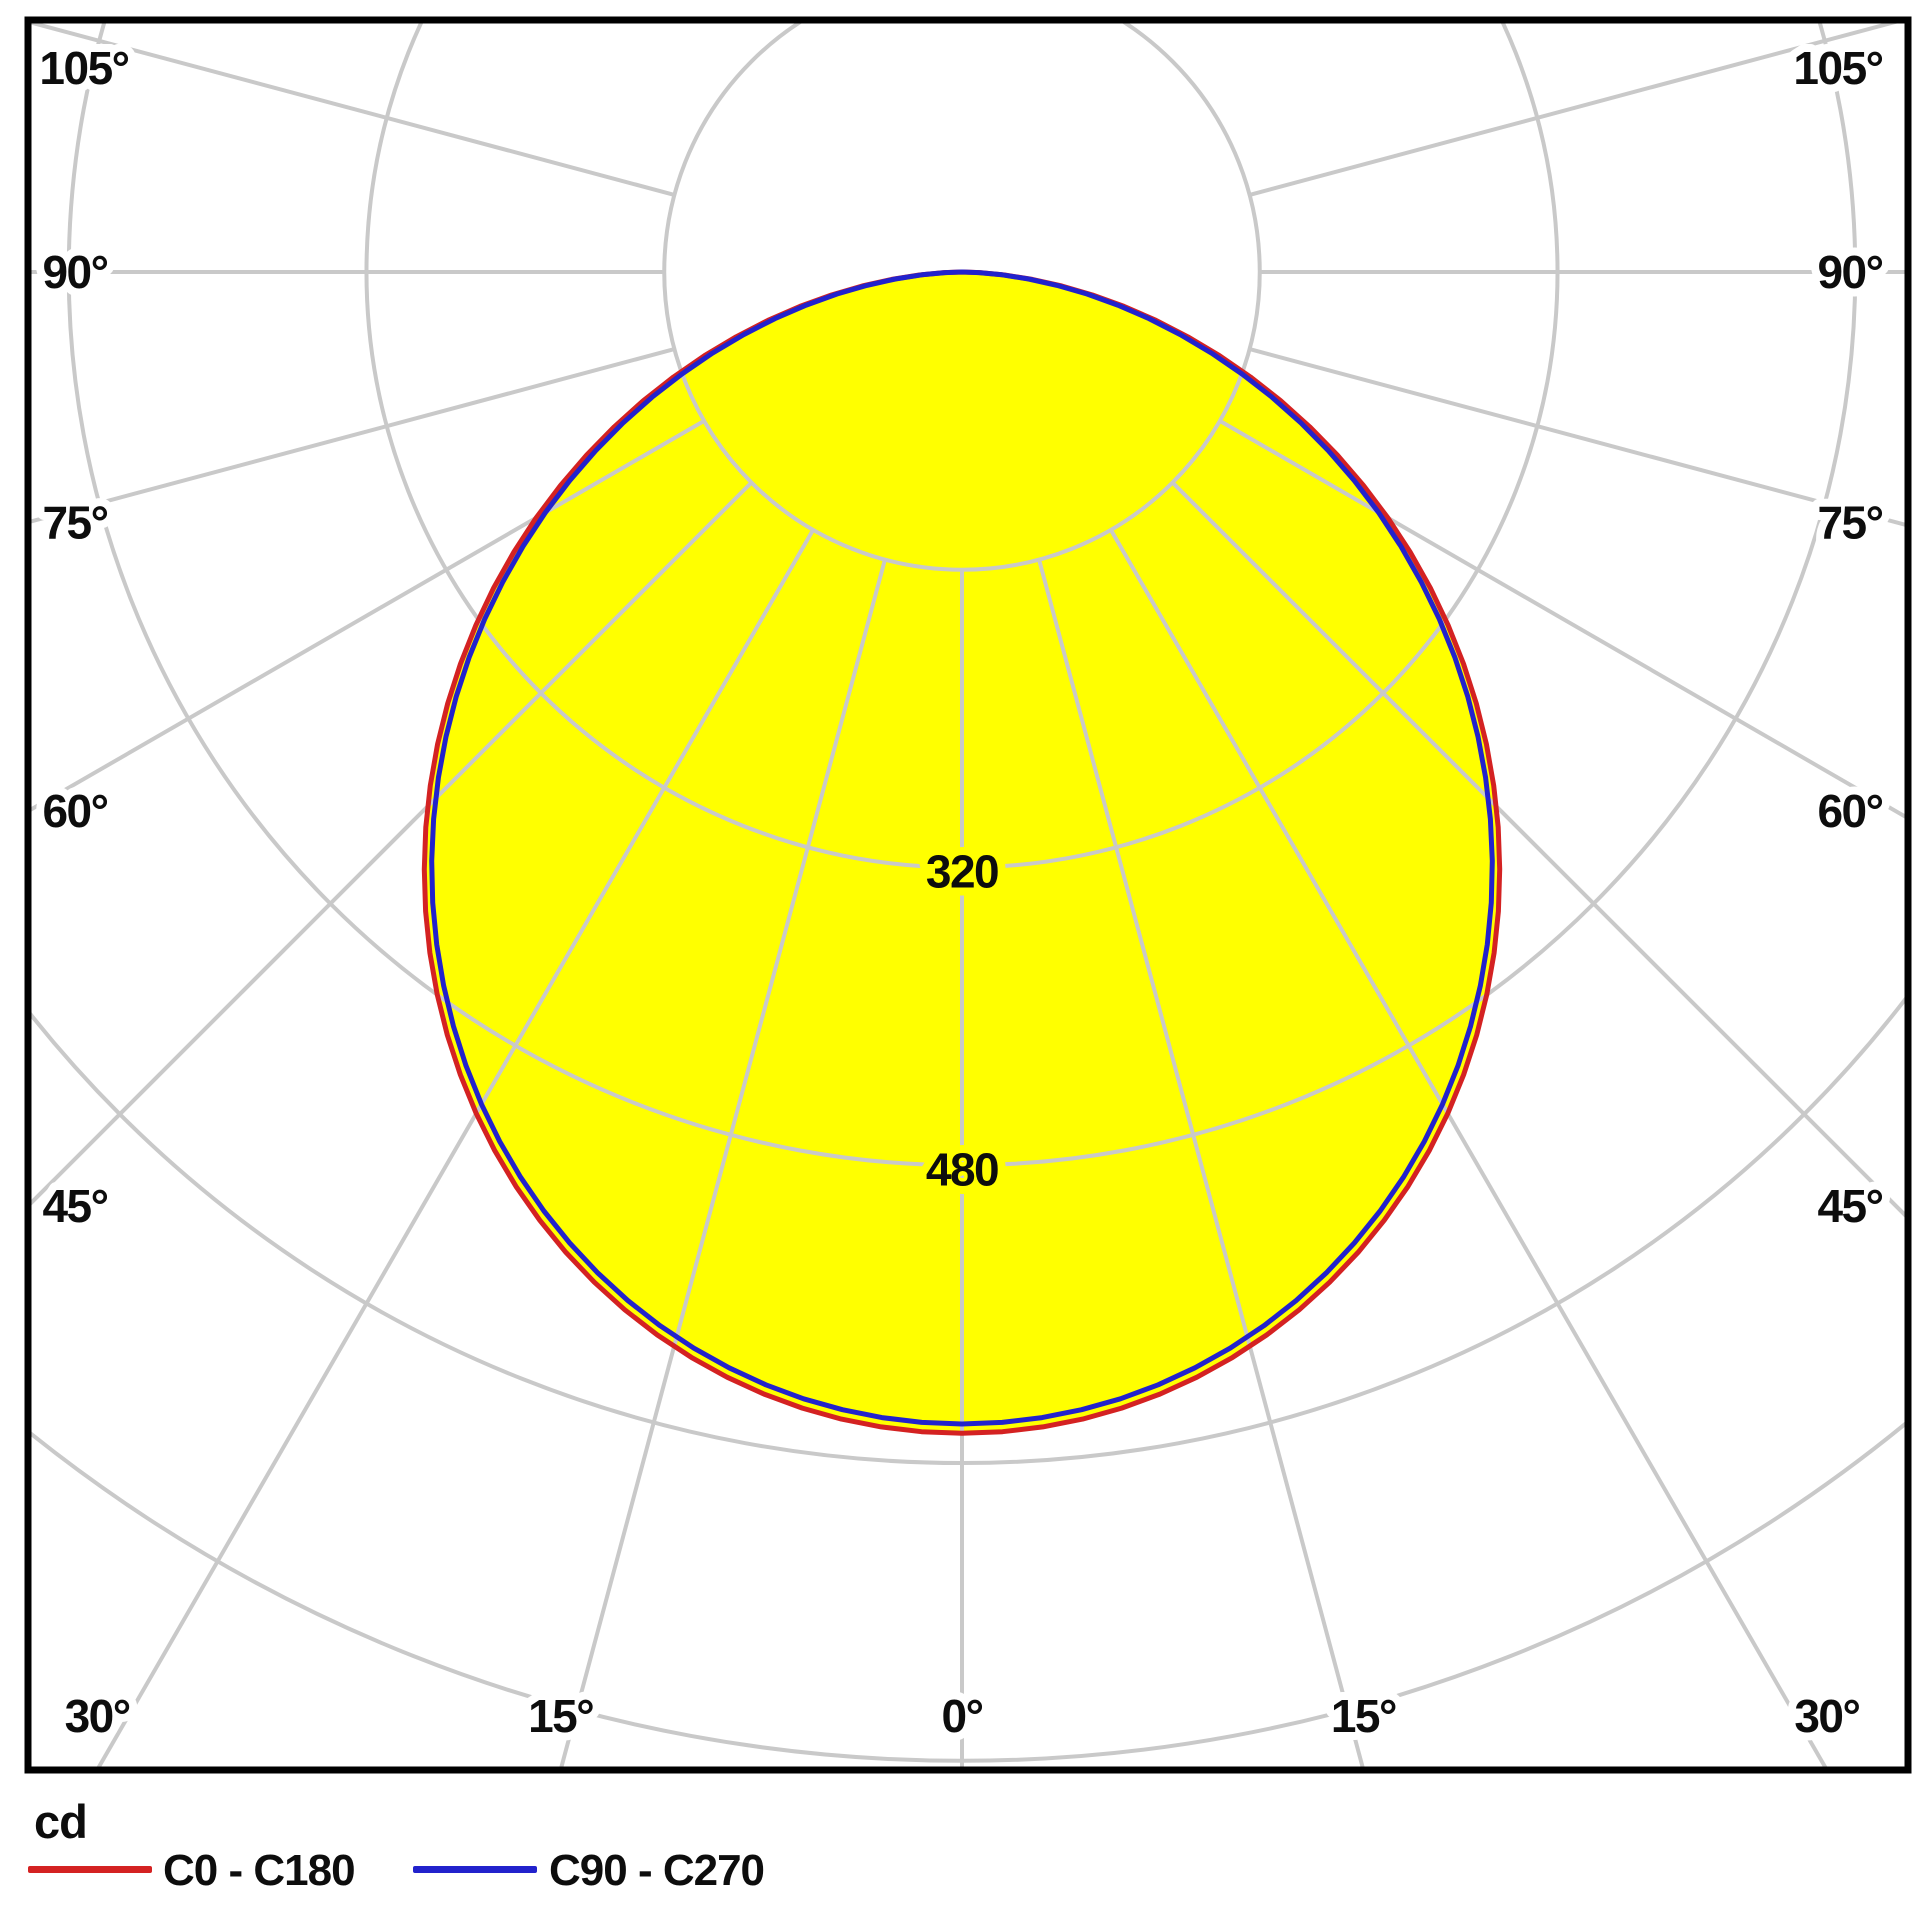  I want to click on angle-label-75-left: 75°, so click(74, 522).